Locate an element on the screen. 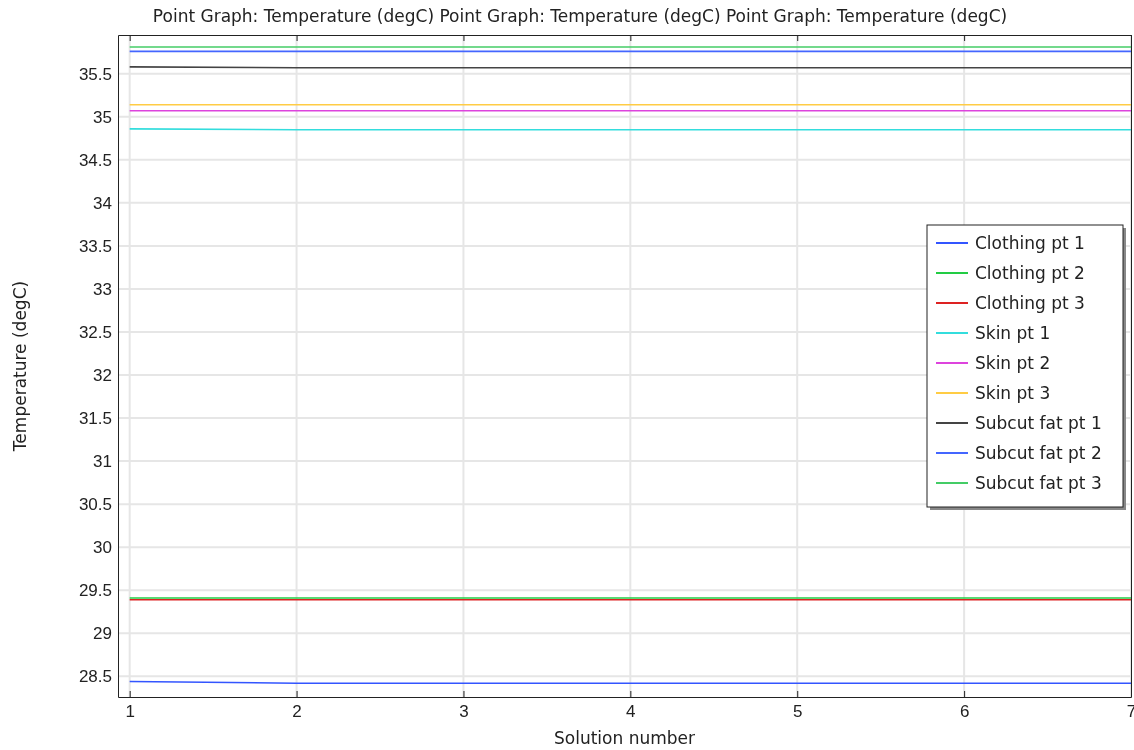 Image resolution: width=1134 pixels, height=750 pixels. legend-label: Subcut fat pt 1 is located at coordinates (1038, 423).